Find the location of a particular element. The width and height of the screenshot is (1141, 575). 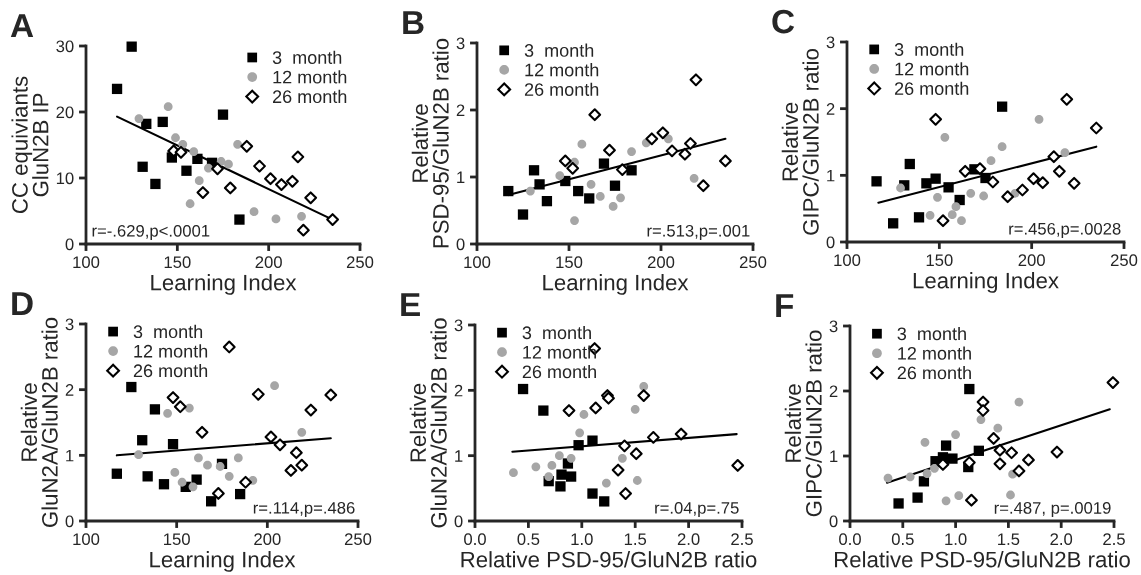

annotation: r=.456,p=.0028 is located at coordinates (1065, 230).